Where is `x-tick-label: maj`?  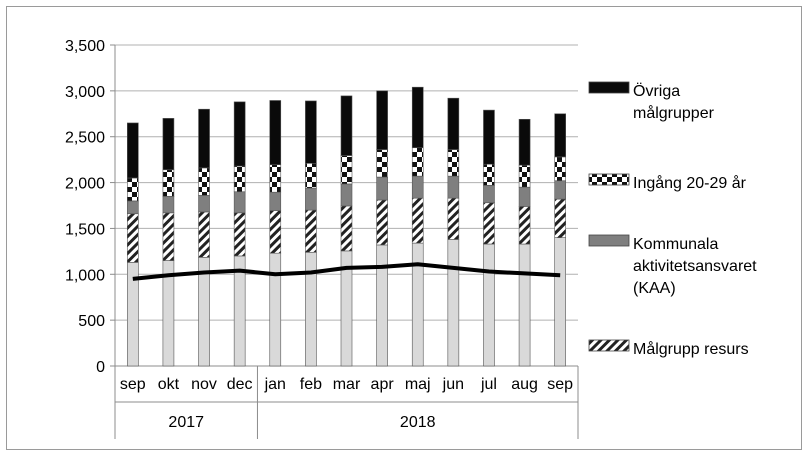 x-tick-label: maj is located at coordinates (418, 384).